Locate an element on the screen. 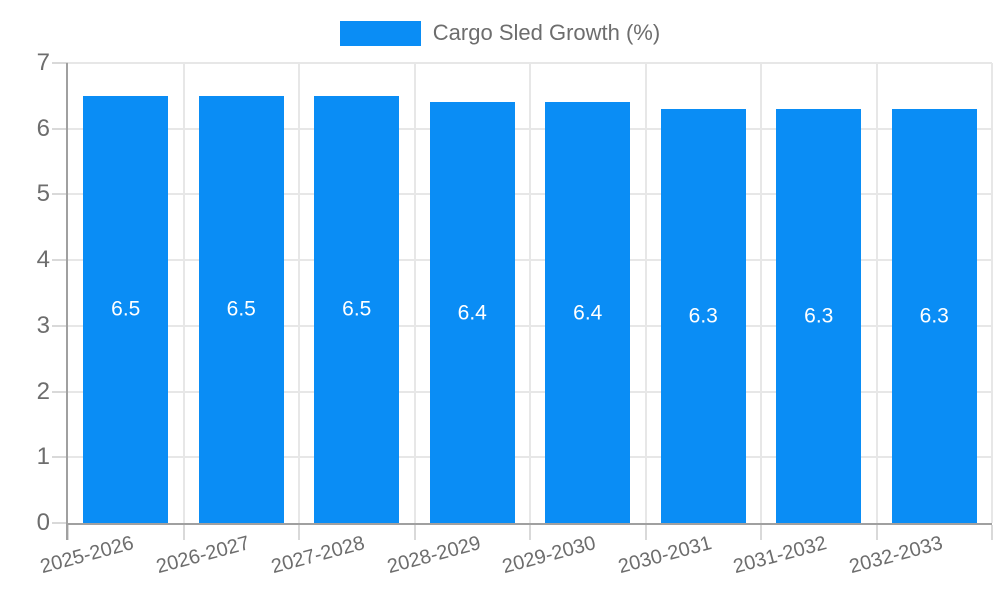  y-axis-label: 0 is located at coordinates (43, 522).